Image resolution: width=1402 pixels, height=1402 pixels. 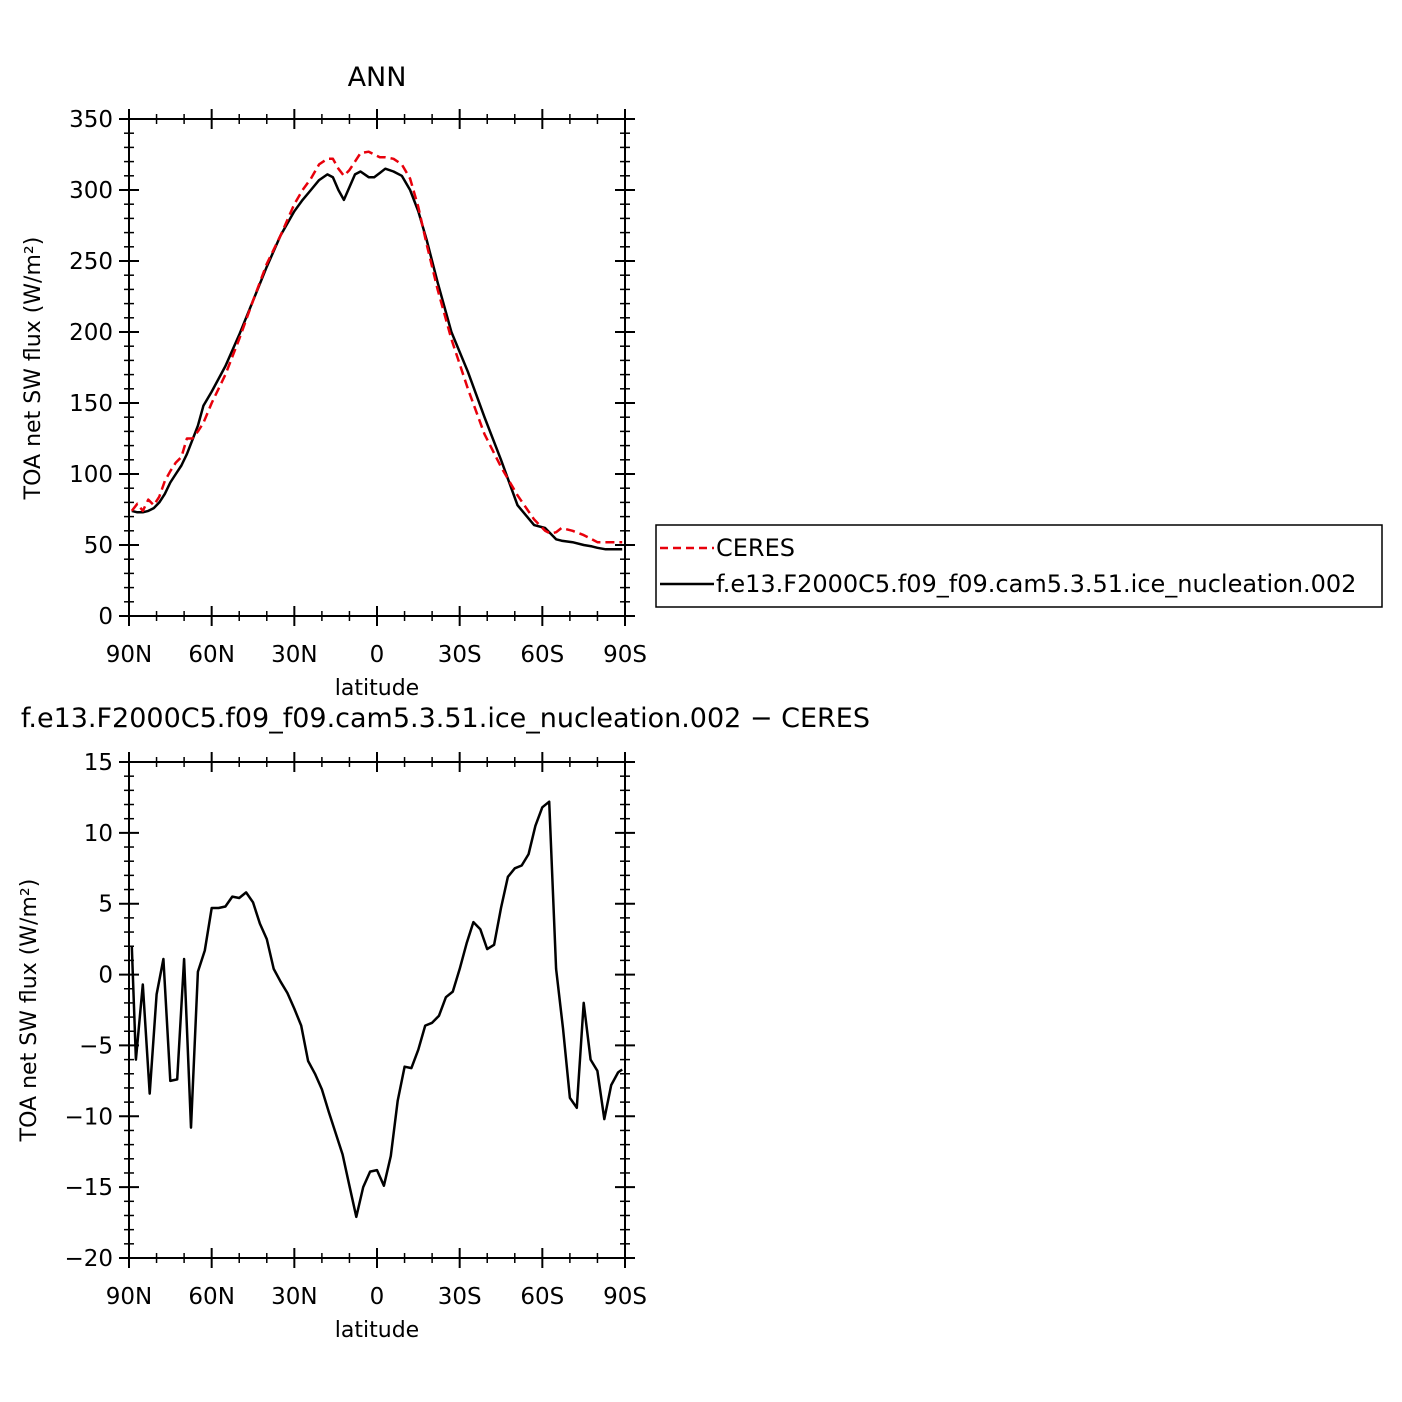 I want to click on top-y-tick-label: 350, so click(x=91, y=120).